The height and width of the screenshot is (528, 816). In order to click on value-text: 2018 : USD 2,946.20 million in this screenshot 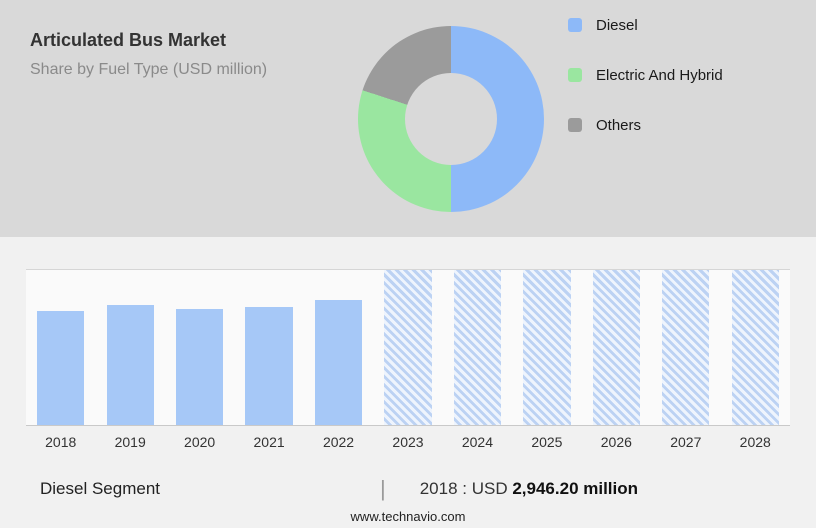, I will do `click(529, 489)`.